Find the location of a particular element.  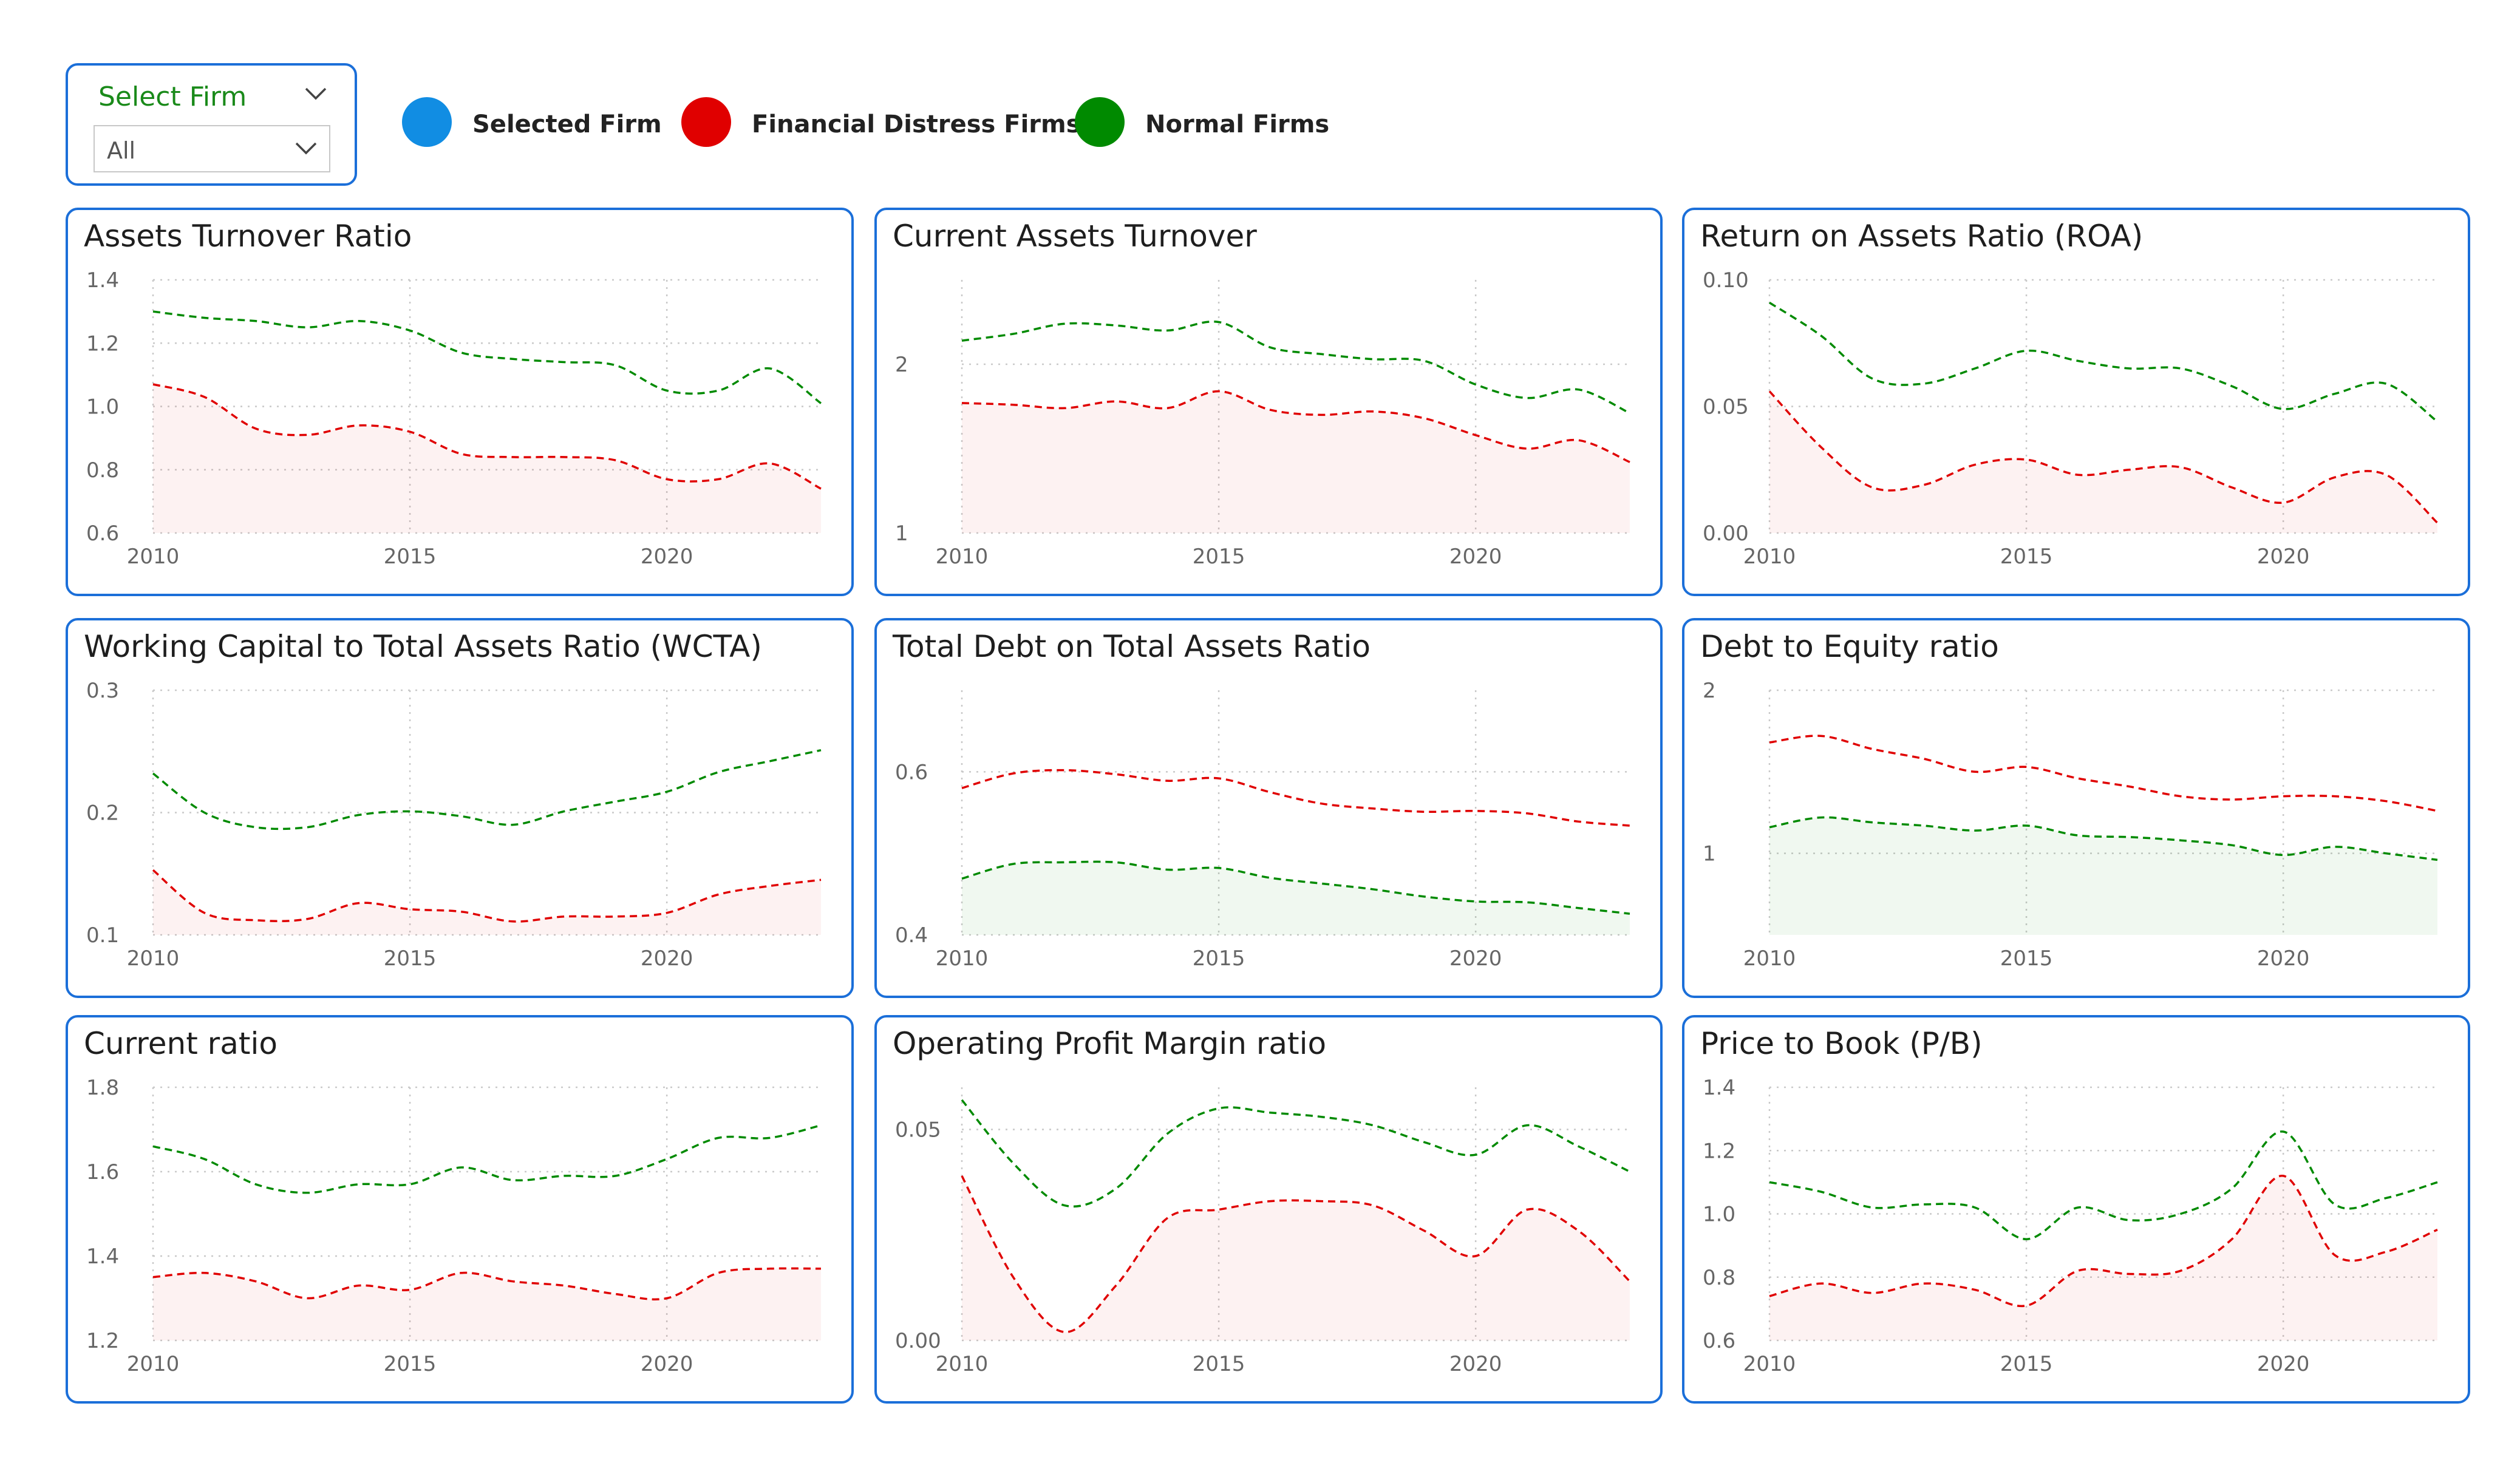

chart-panel-current-ratio: Current ratio 1.2 1.4 1.6 1.8 2010 2015 2020 is located at coordinates (460, 1209).